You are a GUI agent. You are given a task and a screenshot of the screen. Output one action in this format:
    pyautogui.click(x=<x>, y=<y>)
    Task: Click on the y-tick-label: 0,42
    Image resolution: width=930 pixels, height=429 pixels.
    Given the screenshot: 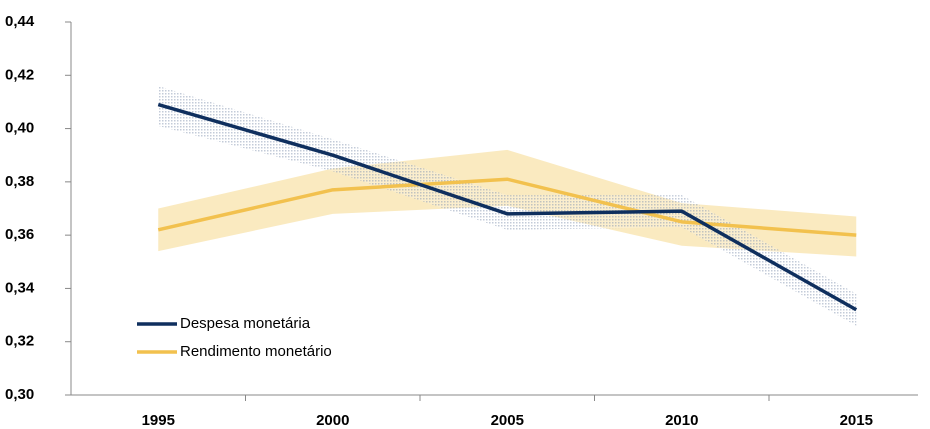 What is the action you would take?
    pyautogui.click(x=19, y=74)
    